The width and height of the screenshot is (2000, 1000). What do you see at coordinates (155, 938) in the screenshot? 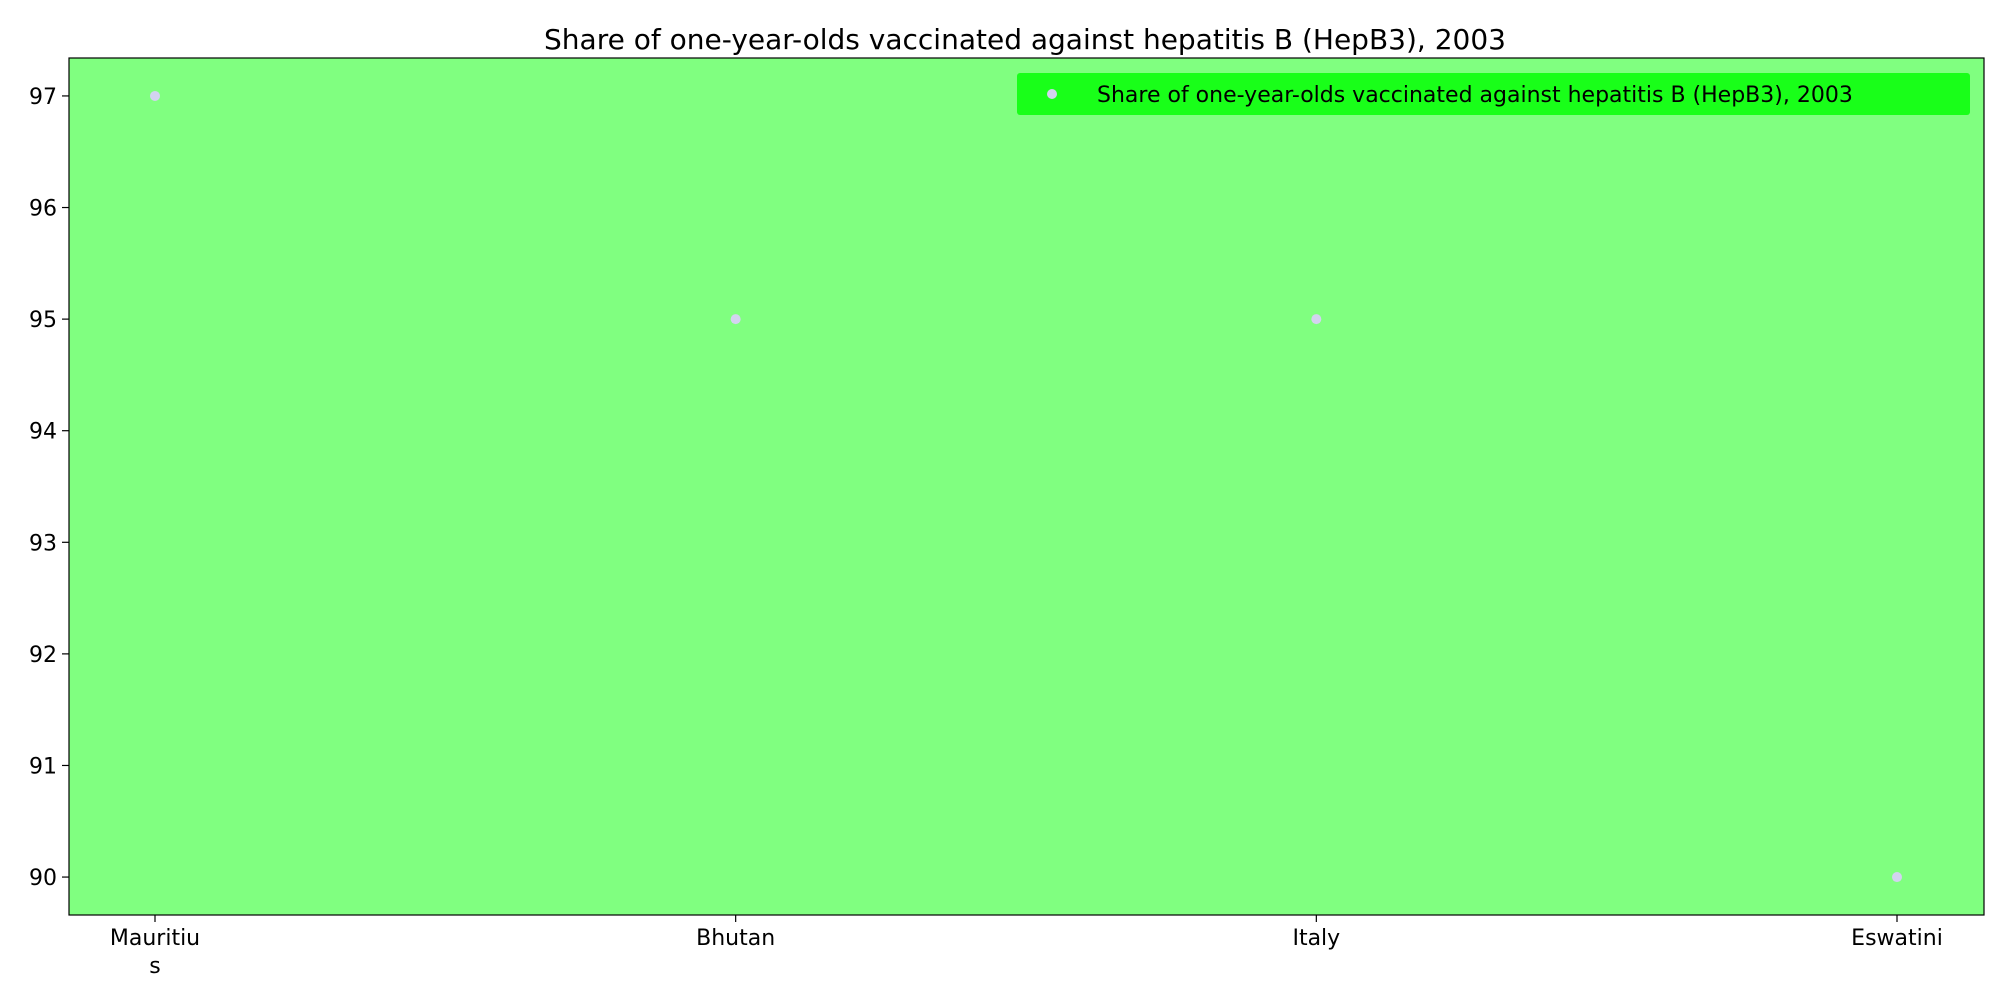
I see `x-tick-label-line: Mauritiu` at bounding box center [155, 938].